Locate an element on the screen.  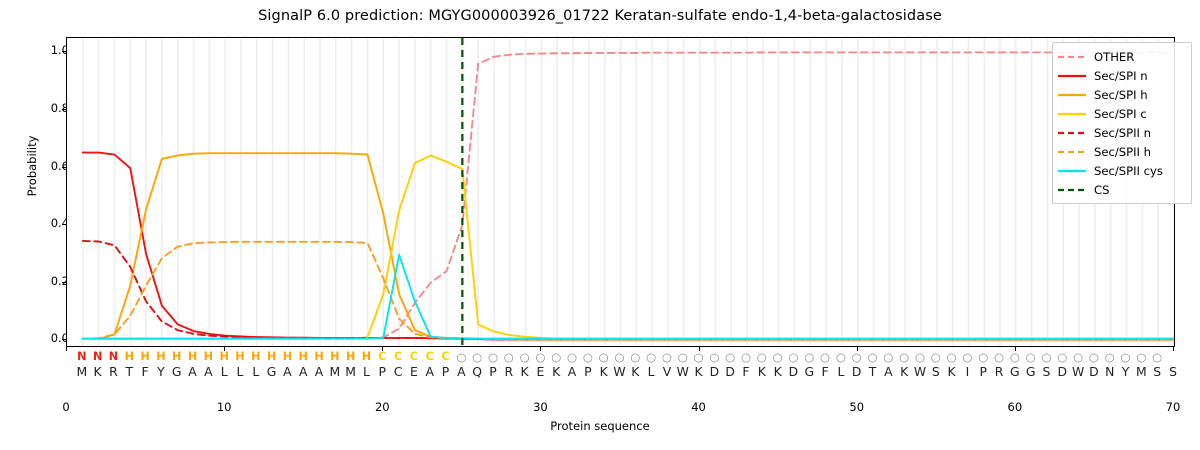
legend-item-sec-spii-h: Sec/SPII h is located at coordinates (1122, 151).